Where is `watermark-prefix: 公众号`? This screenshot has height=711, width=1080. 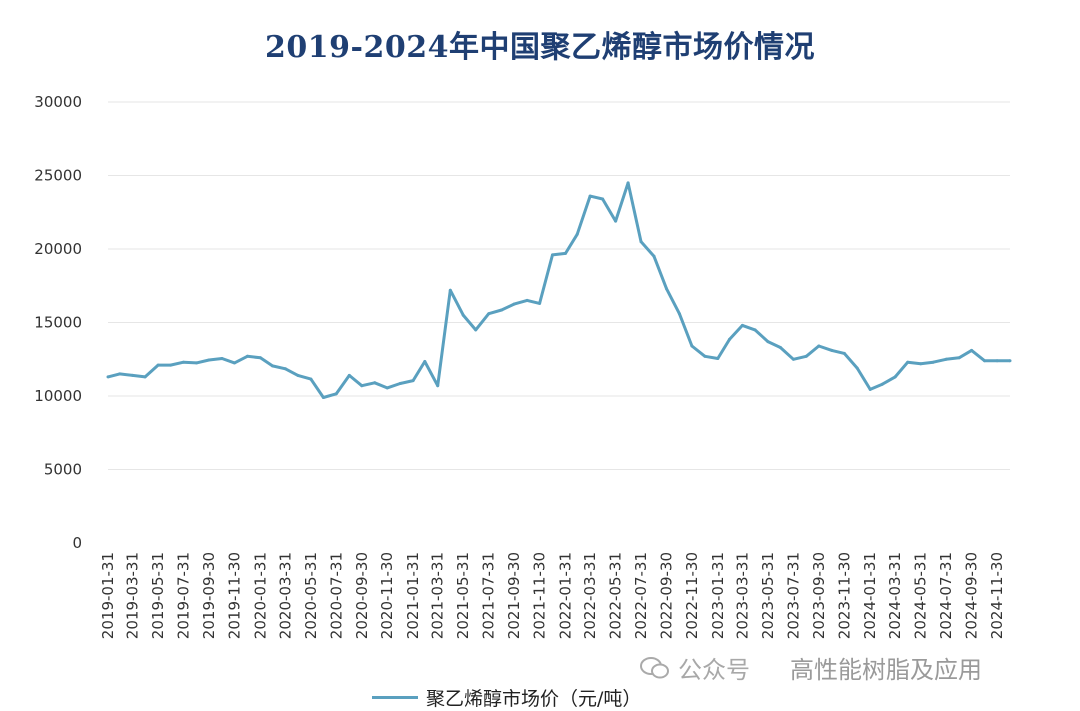
watermark-prefix: 公众号 is located at coordinates (714, 670).